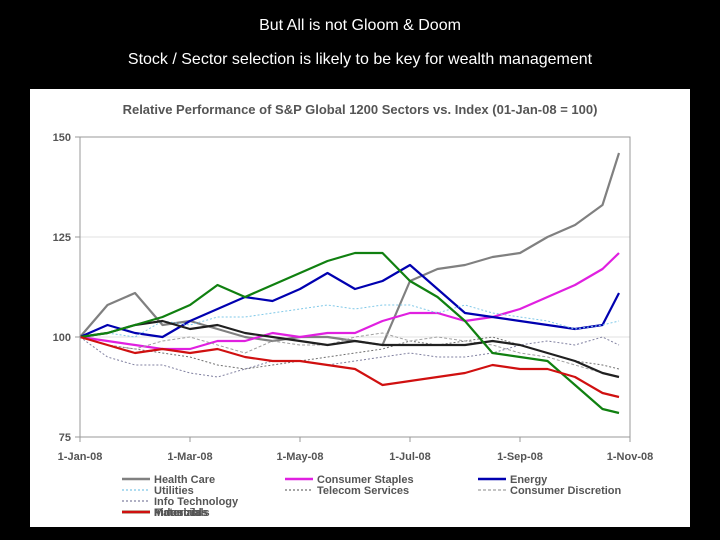 This screenshot has height=540, width=720. I want to click on series-line-consumer-discretion, so click(349, 355).